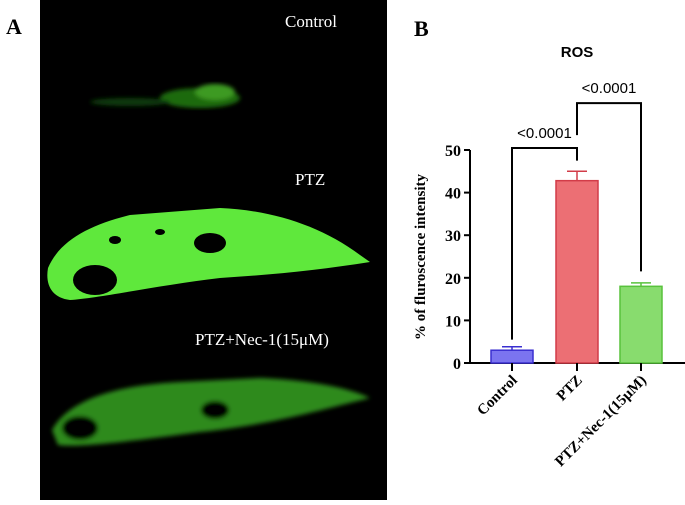 The width and height of the screenshot is (685, 505). Describe the element at coordinates (311, 21) in the screenshot. I see `image-label-control: Control` at that location.